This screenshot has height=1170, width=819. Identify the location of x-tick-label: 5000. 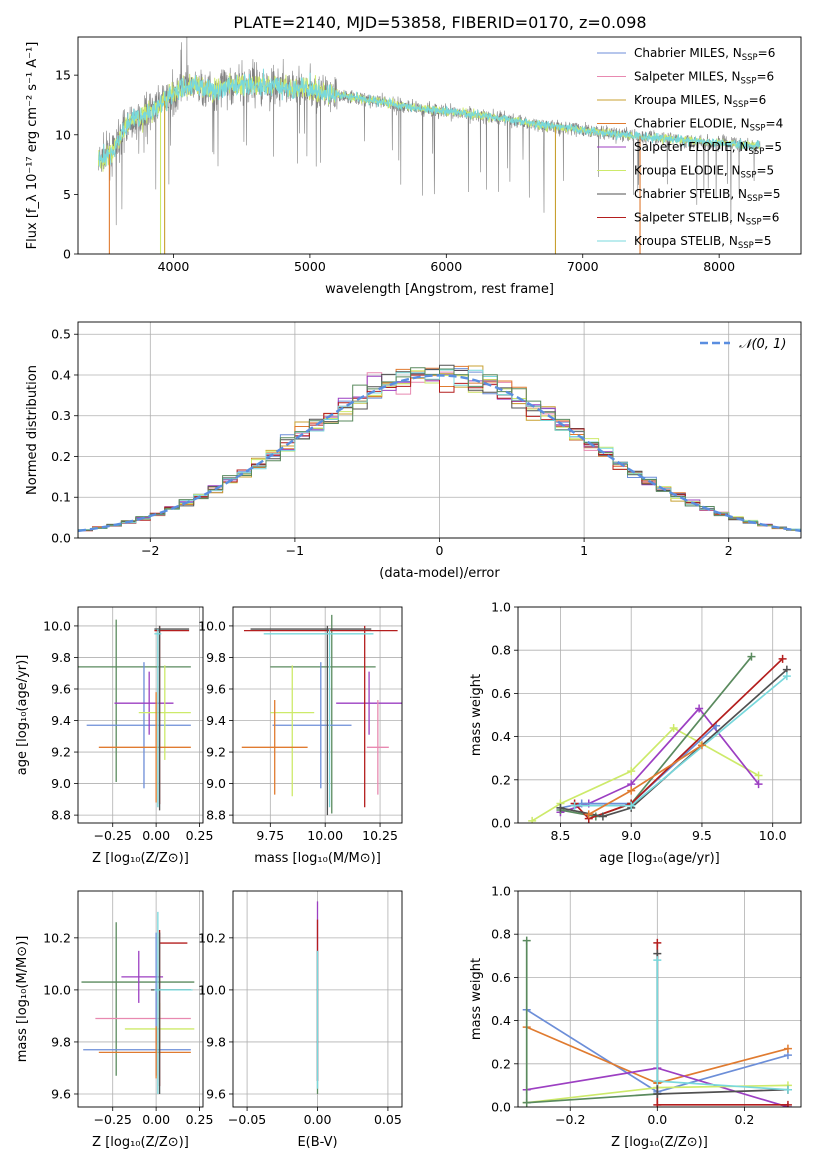
(310, 266).